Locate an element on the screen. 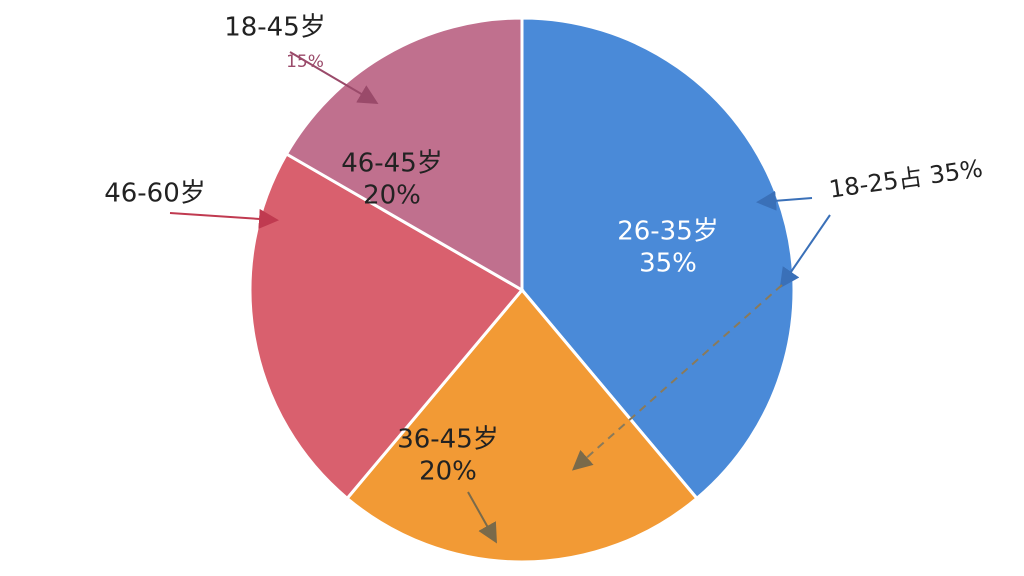 The image size is (1024, 576). slice-label: 26-35岁 is located at coordinates (668, 232).